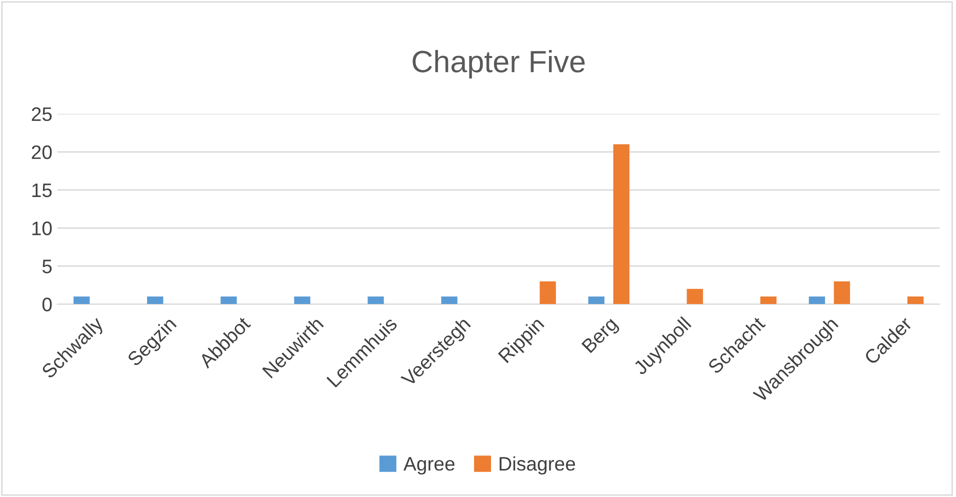 This screenshot has height=497, width=956. What do you see at coordinates (42, 152) in the screenshot?
I see `y-tick-label: 20` at bounding box center [42, 152].